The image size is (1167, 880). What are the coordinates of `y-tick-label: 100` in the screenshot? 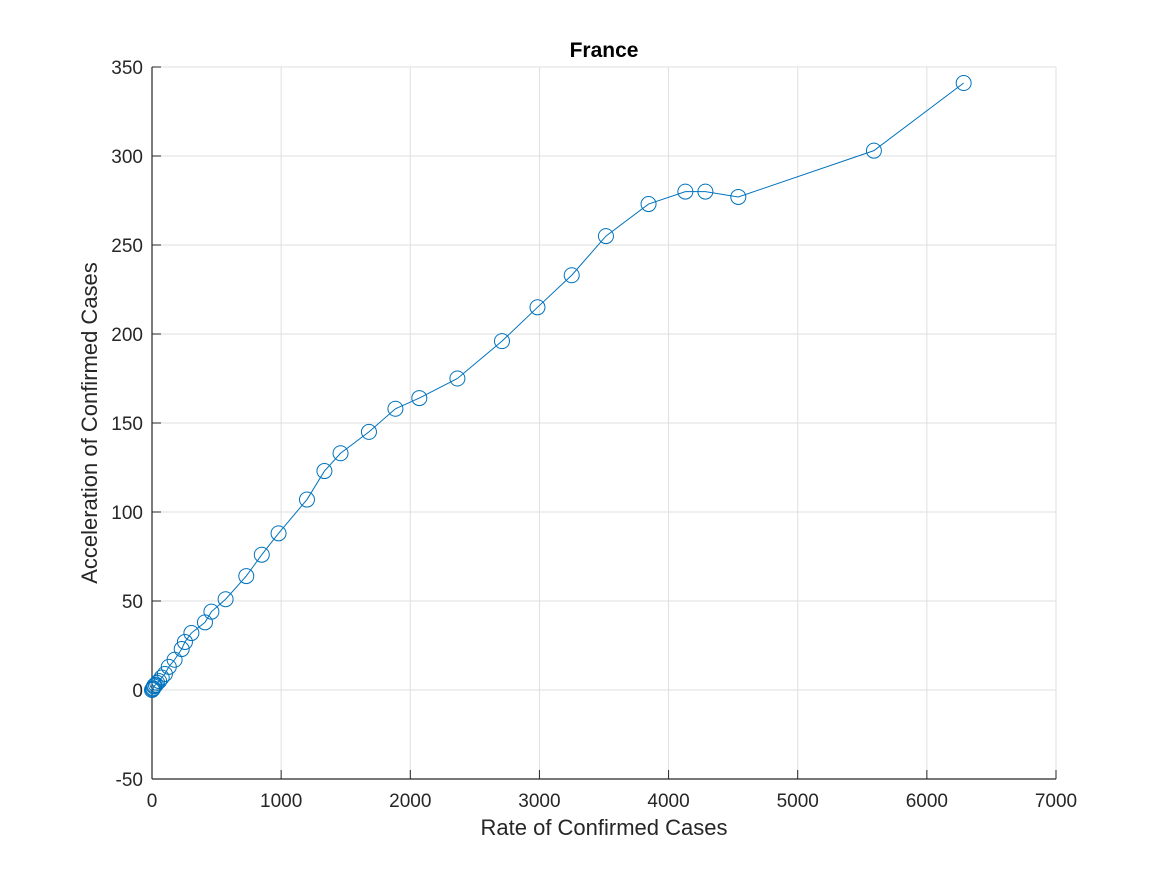 It's located at (127, 513).